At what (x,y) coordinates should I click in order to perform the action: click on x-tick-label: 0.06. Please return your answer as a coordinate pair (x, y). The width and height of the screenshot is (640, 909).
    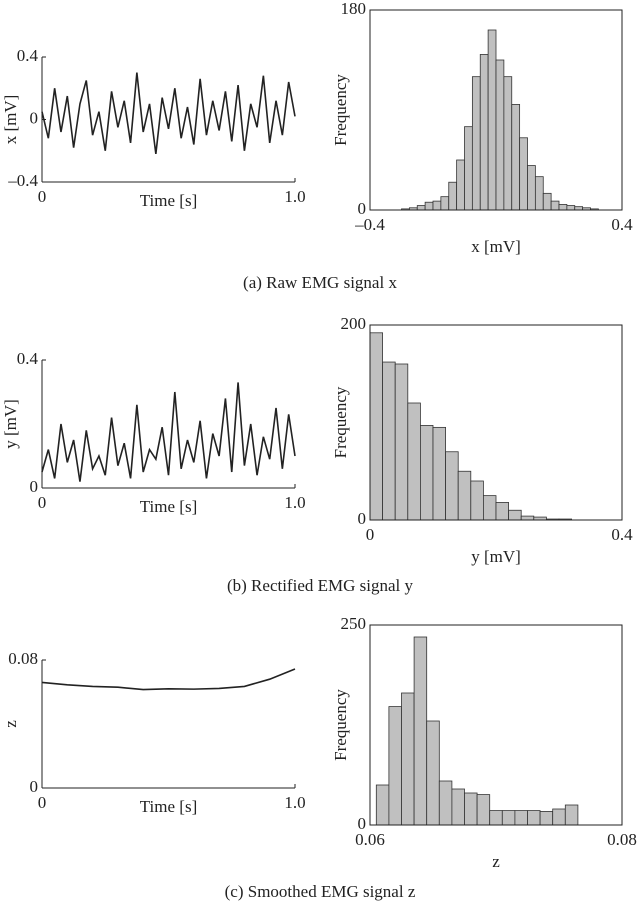
    Looking at the image, I should click on (370, 839).